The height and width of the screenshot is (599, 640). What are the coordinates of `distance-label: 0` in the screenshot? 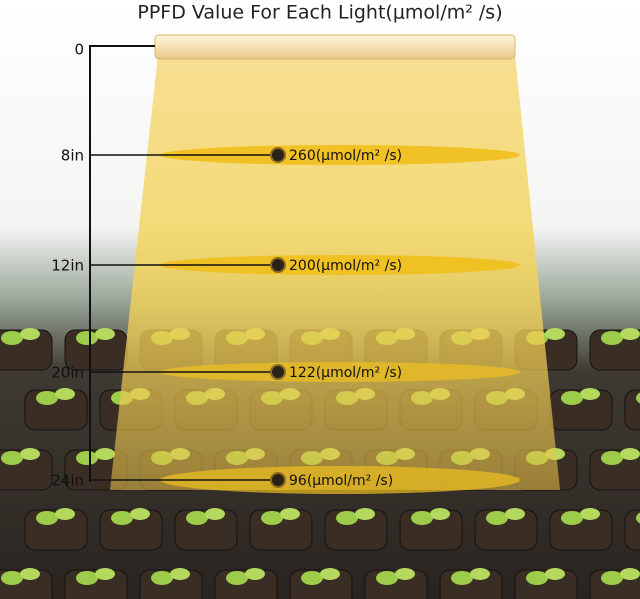 It's located at (79, 50).